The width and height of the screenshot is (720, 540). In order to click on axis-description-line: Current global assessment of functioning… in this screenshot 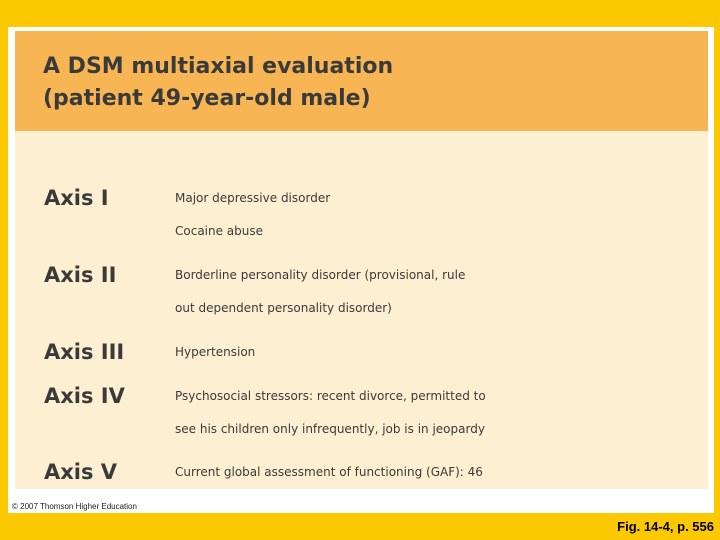, I will do `click(329, 472)`.